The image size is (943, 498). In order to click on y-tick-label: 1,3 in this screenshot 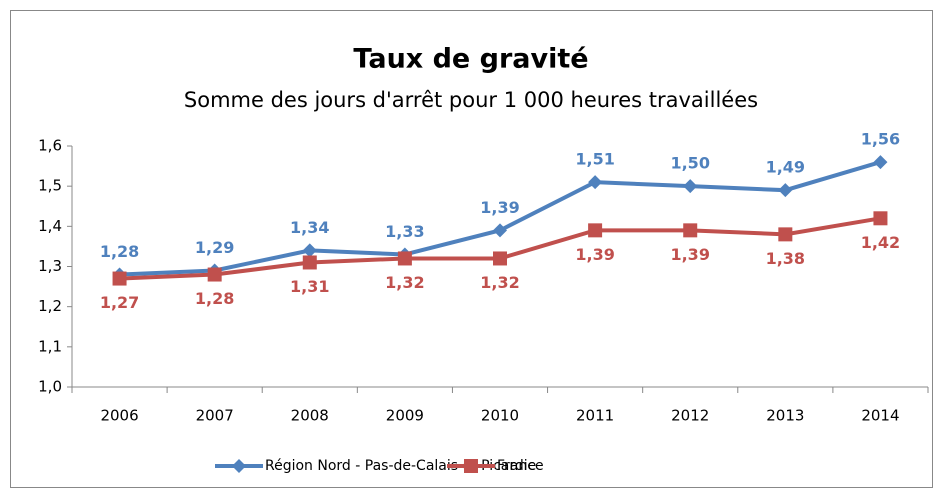, I will do `click(50, 266)`.